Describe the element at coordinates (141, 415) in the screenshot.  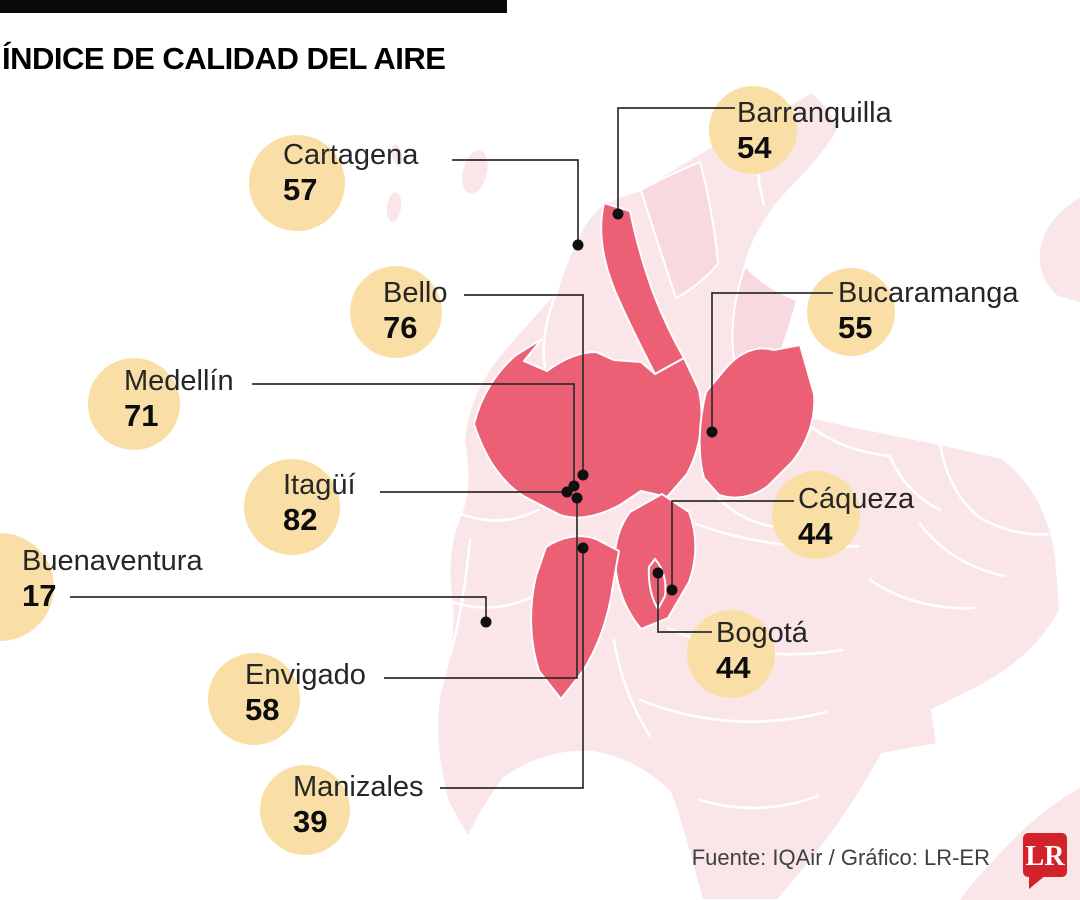
I see `city-value: 71` at that location.